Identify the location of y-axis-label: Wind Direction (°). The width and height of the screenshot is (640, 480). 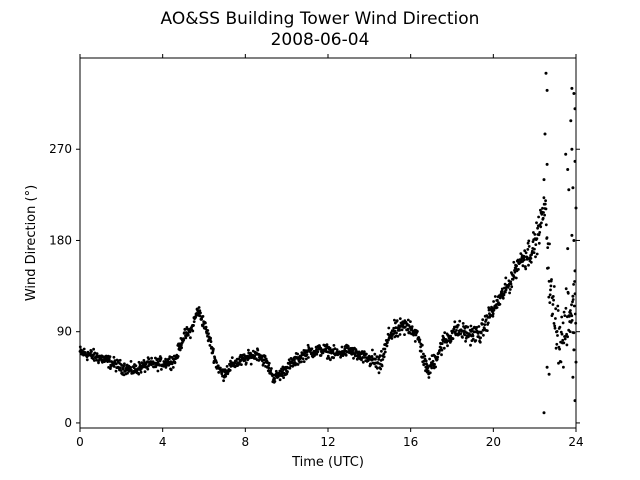
(31, 243).